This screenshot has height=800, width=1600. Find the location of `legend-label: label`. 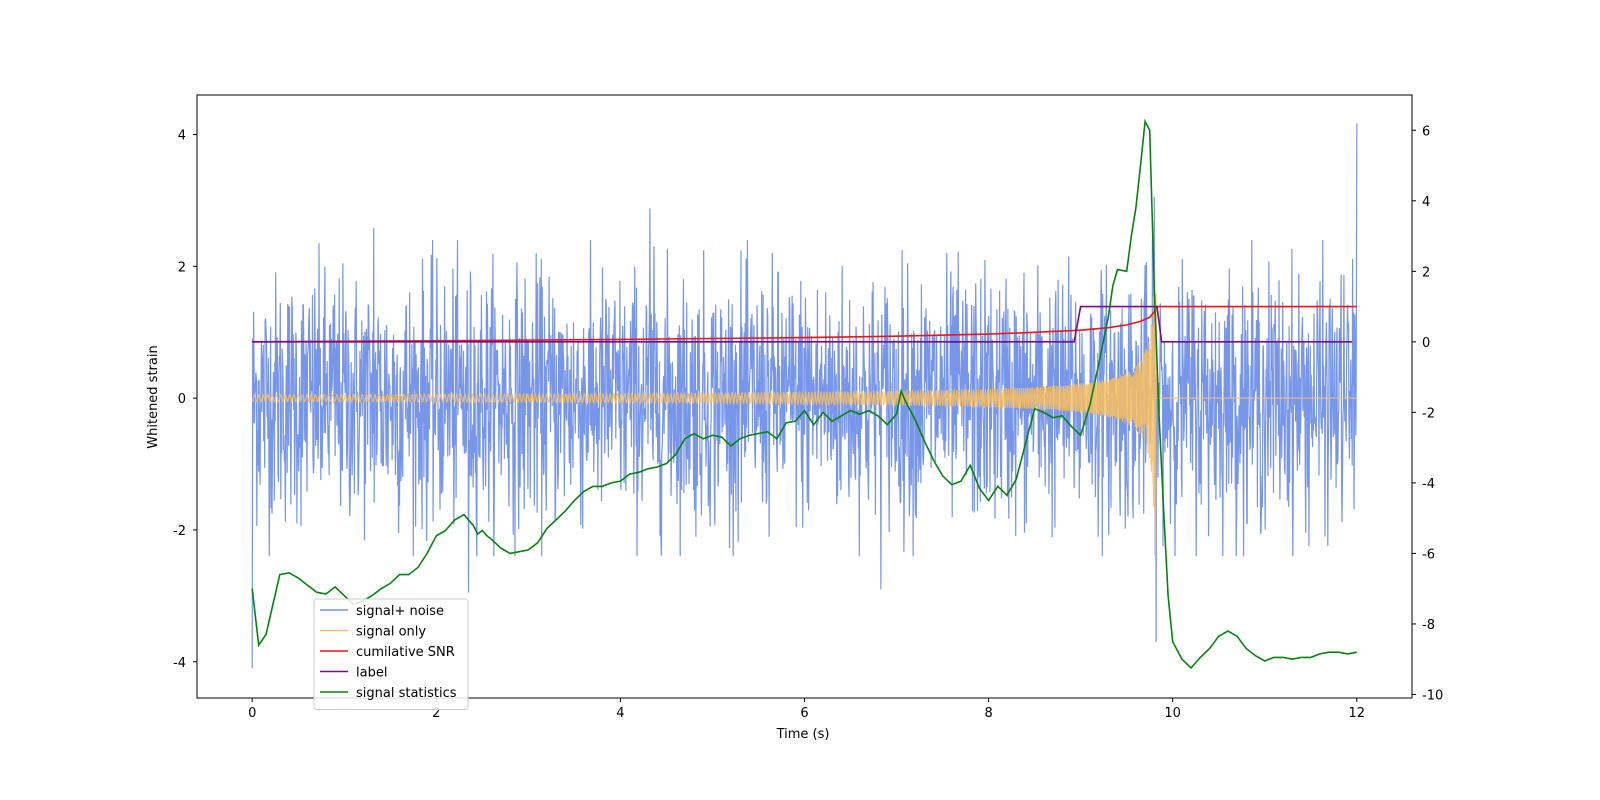

legend-label: label is located at coordinates (371, 673).